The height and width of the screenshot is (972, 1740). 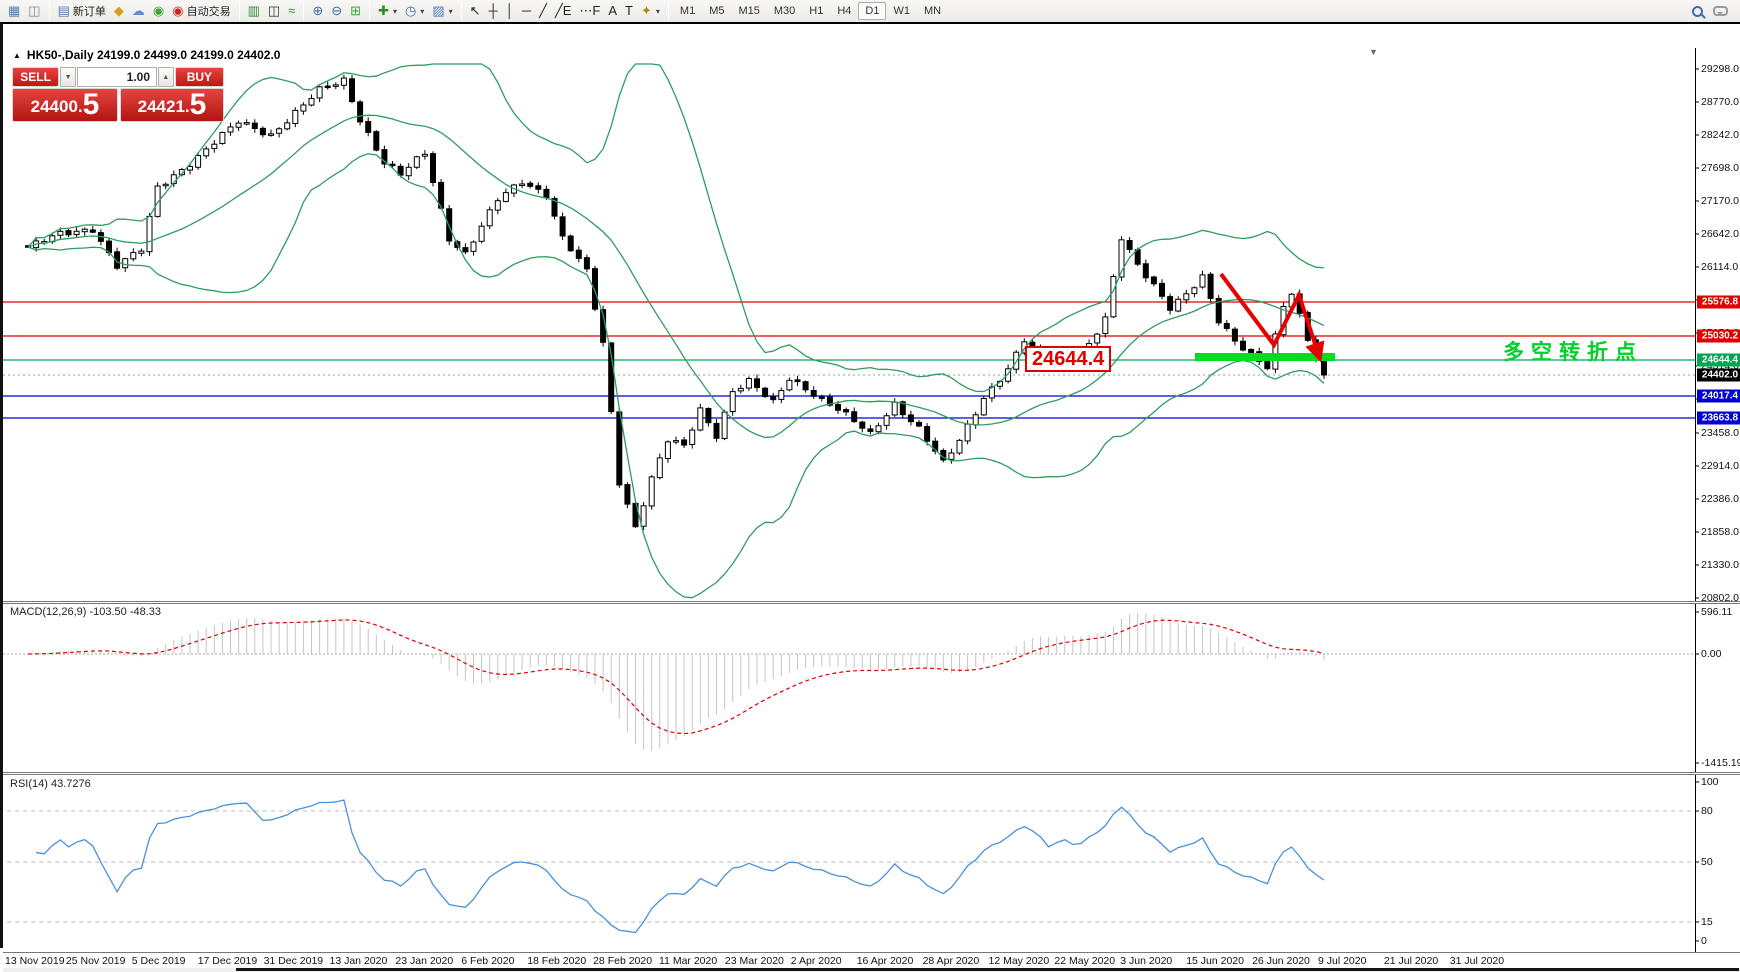 I want to click on signals-icon: ☁, so click(x=138, y=11).